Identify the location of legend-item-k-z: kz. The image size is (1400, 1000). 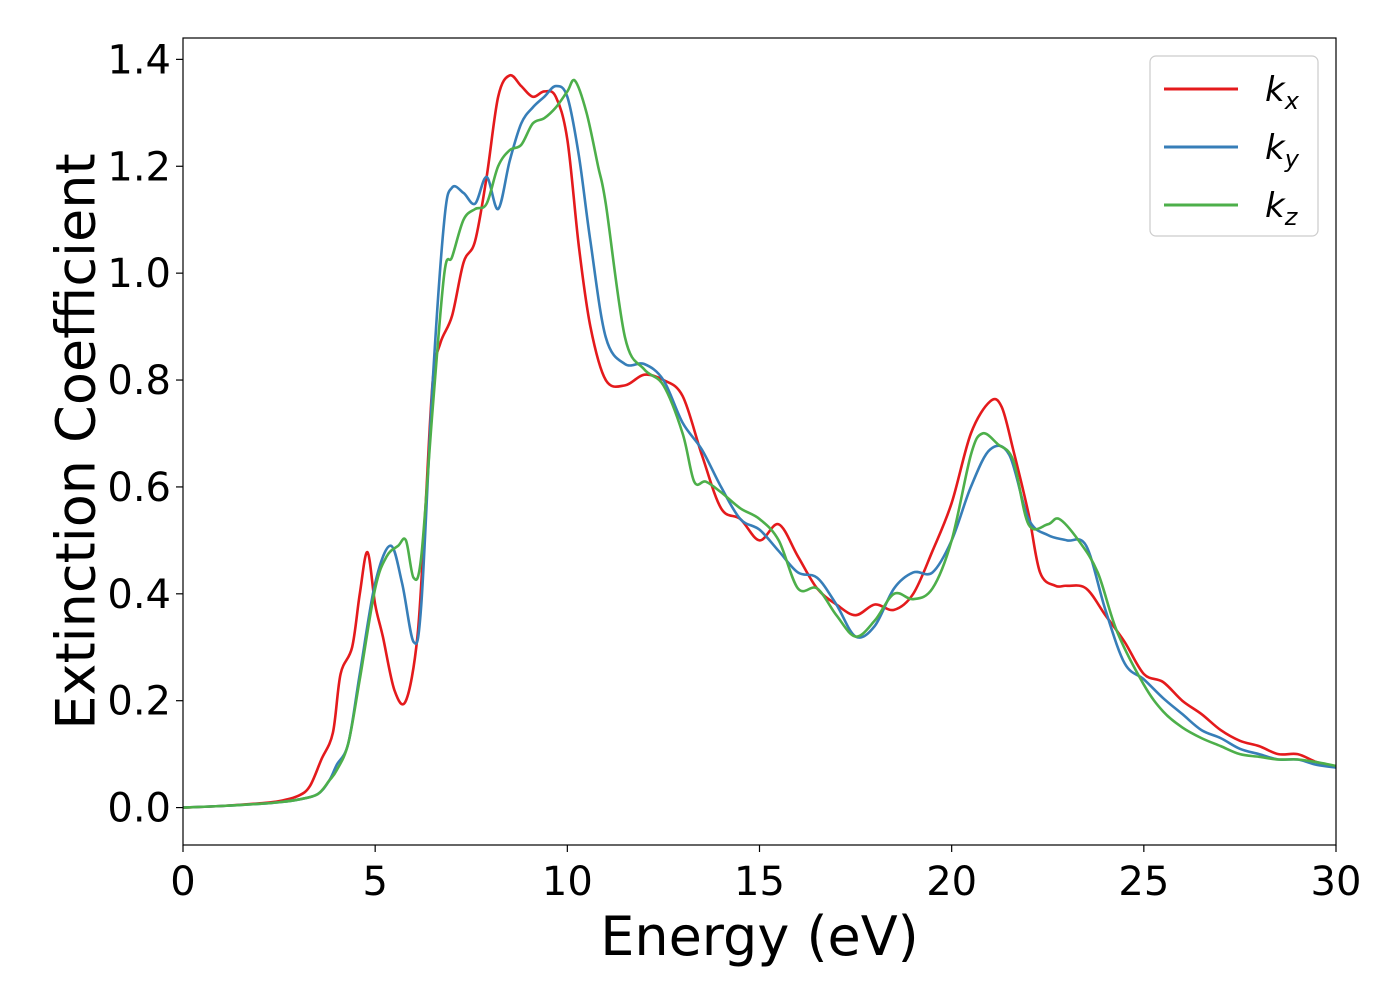
(1231, 208).